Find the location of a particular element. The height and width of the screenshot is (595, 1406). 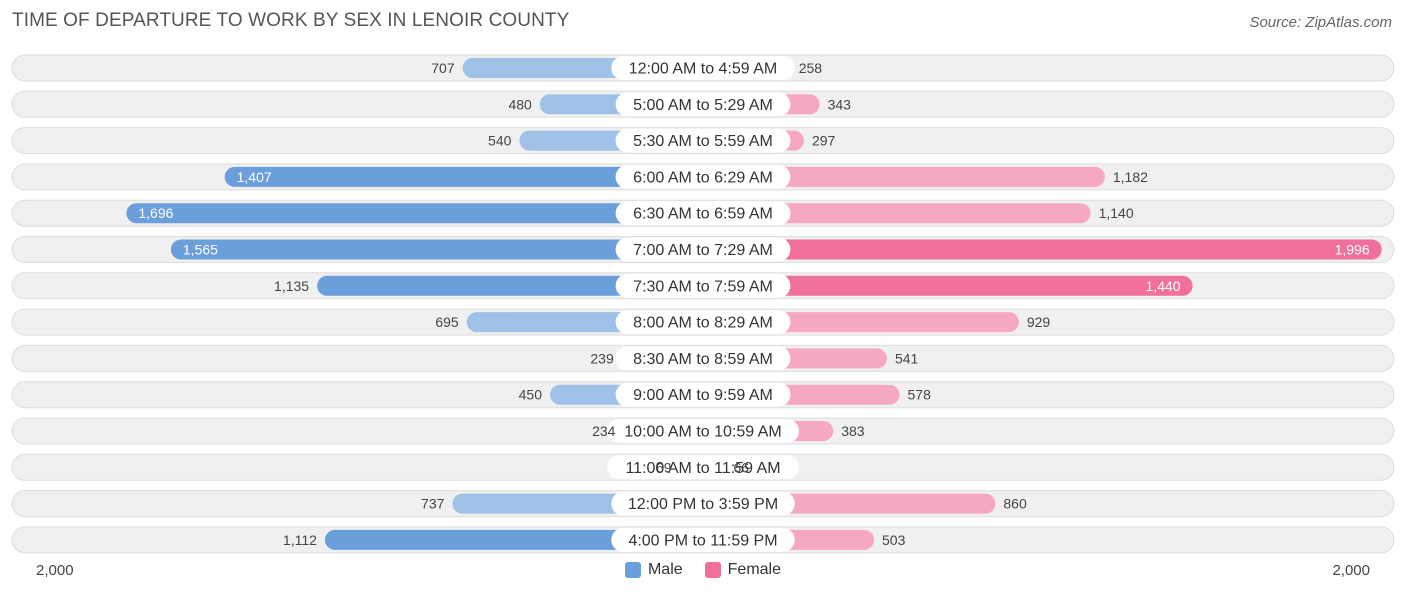

value-label-female: 343 is located at coordinates (840, 104).